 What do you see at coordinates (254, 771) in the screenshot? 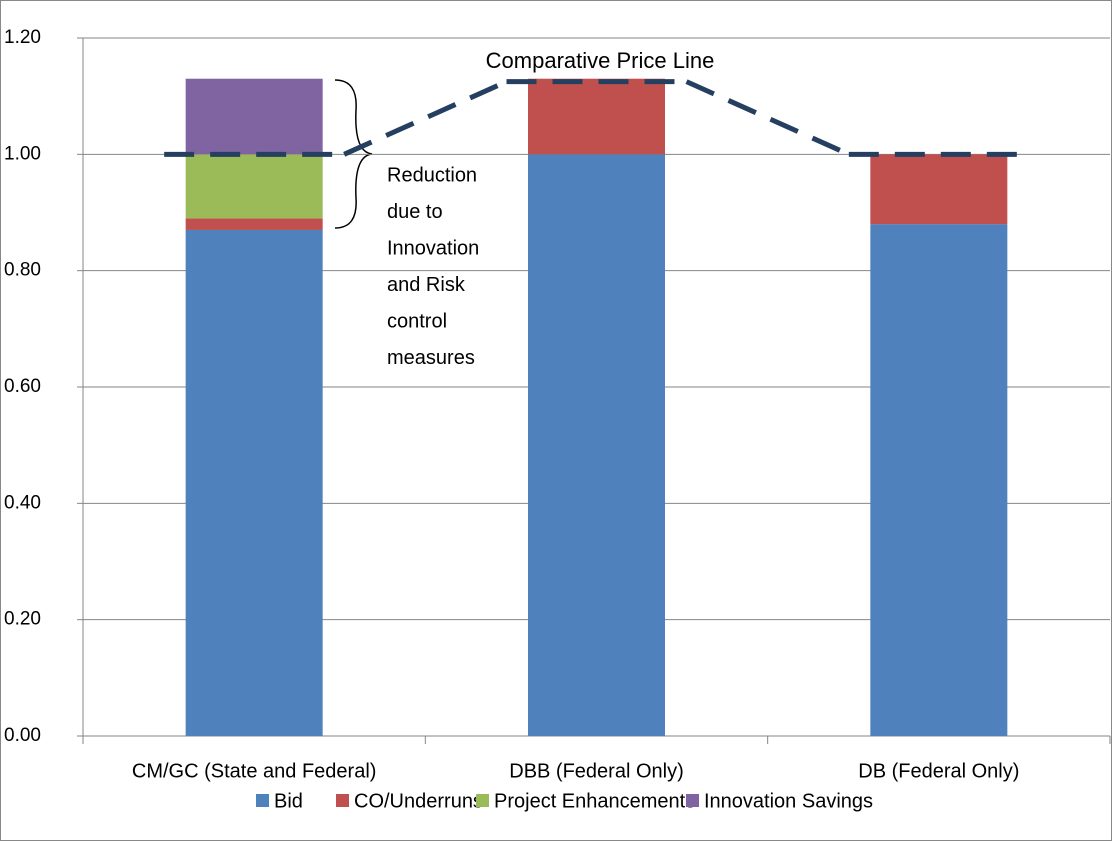
I see `x-tick-label: CM/GC (State and Federal)` at bounding box center [254, 771].